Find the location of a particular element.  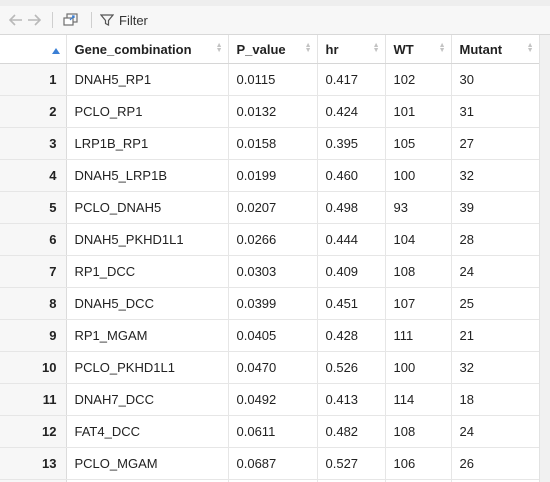

row-index: 3 is located at coordinates (33, 143).